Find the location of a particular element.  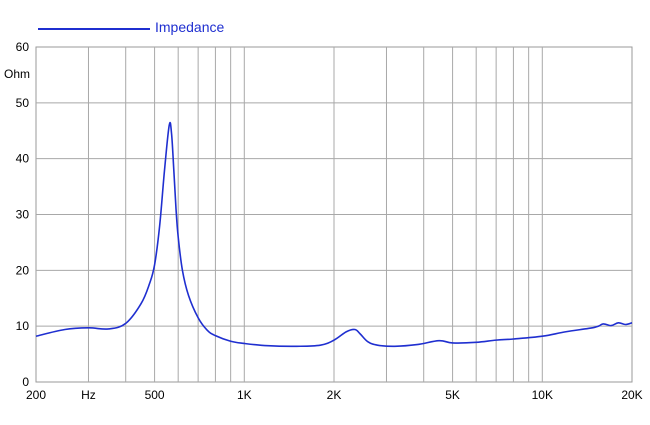

x-tick-label: 10K is located at coordinates (542, 395).